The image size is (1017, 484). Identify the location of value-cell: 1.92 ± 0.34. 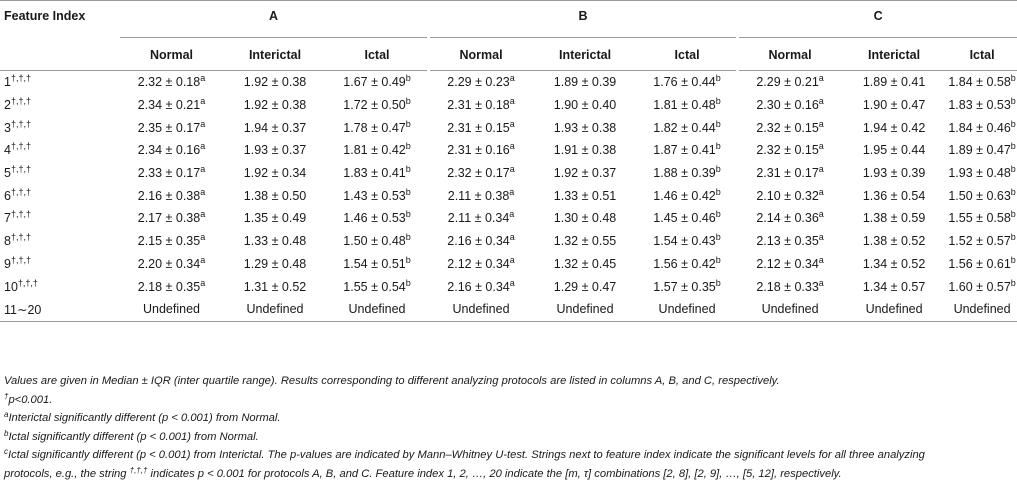
(275, 173).